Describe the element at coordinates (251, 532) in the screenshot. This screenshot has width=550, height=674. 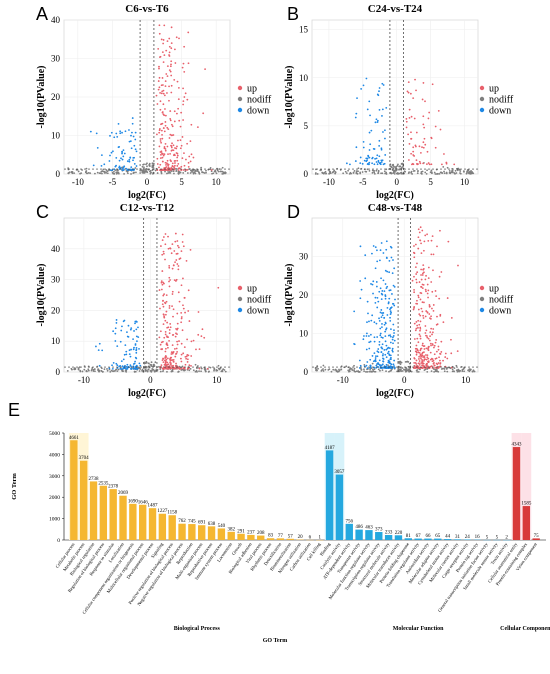
I see `bar-value-label: 237` at that location.